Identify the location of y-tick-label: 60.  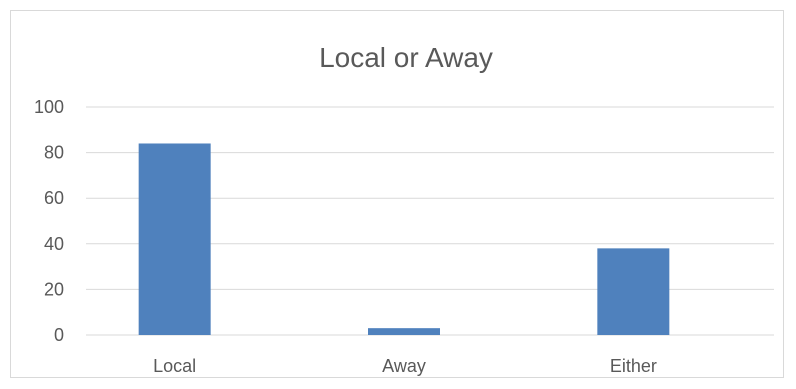
(54, 198).